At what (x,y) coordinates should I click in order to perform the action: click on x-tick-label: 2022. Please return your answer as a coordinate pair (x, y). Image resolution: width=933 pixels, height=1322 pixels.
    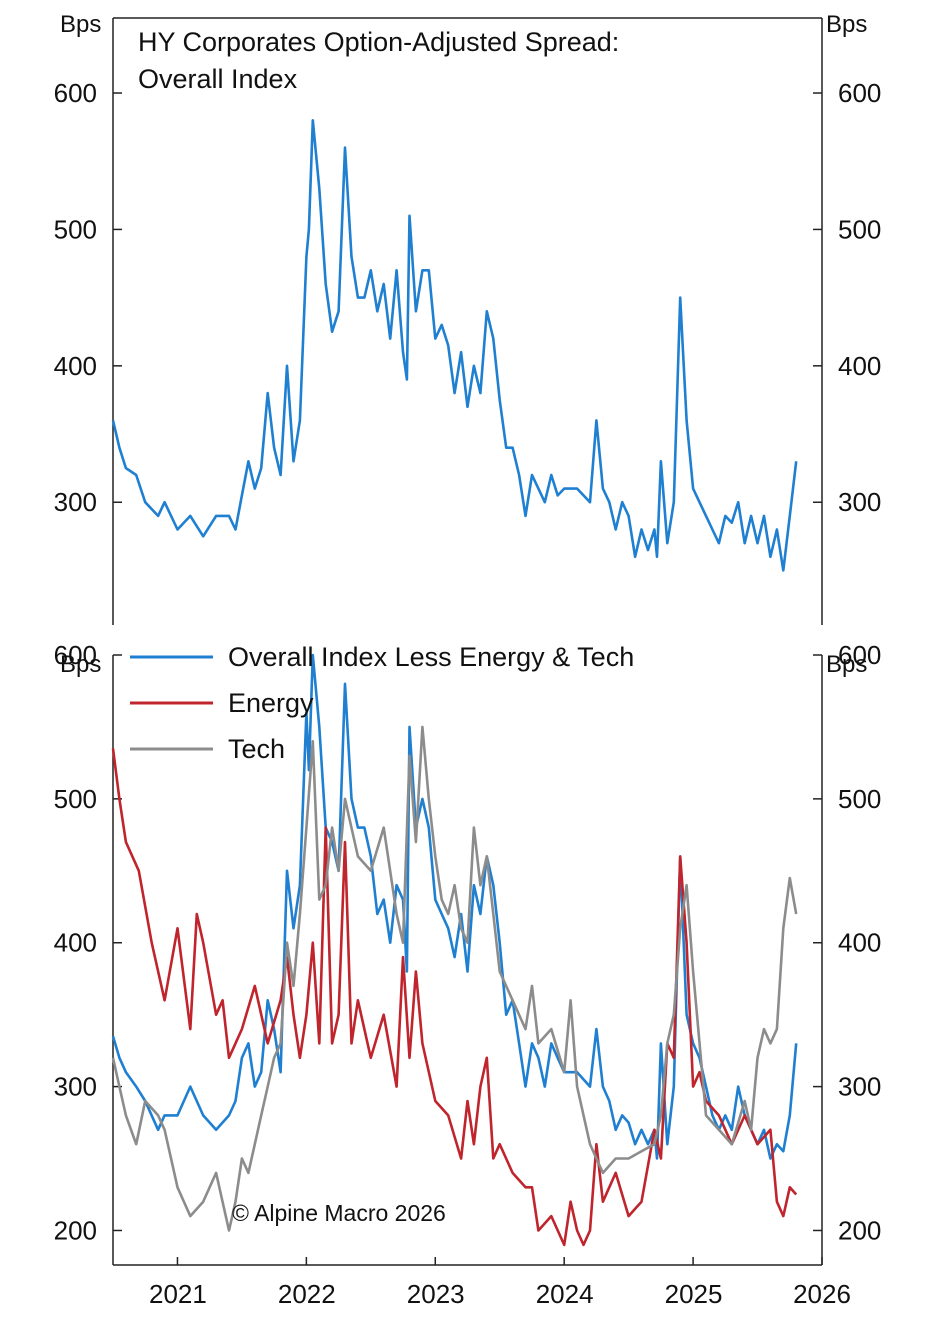
    Looking at the image, I should click on (307, 1294).